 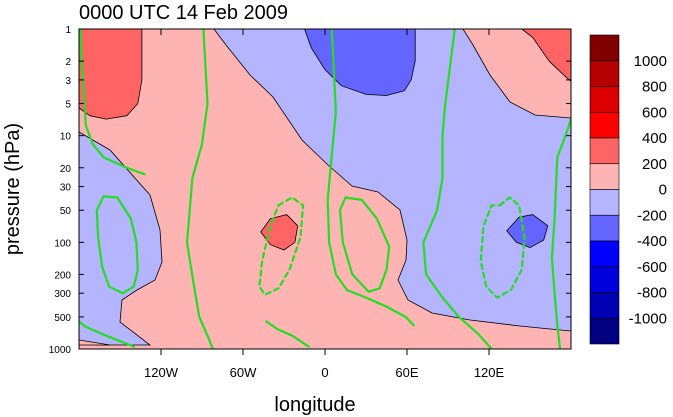 I want to click on x-tick-label: 60W, so click(x=243, y=372).